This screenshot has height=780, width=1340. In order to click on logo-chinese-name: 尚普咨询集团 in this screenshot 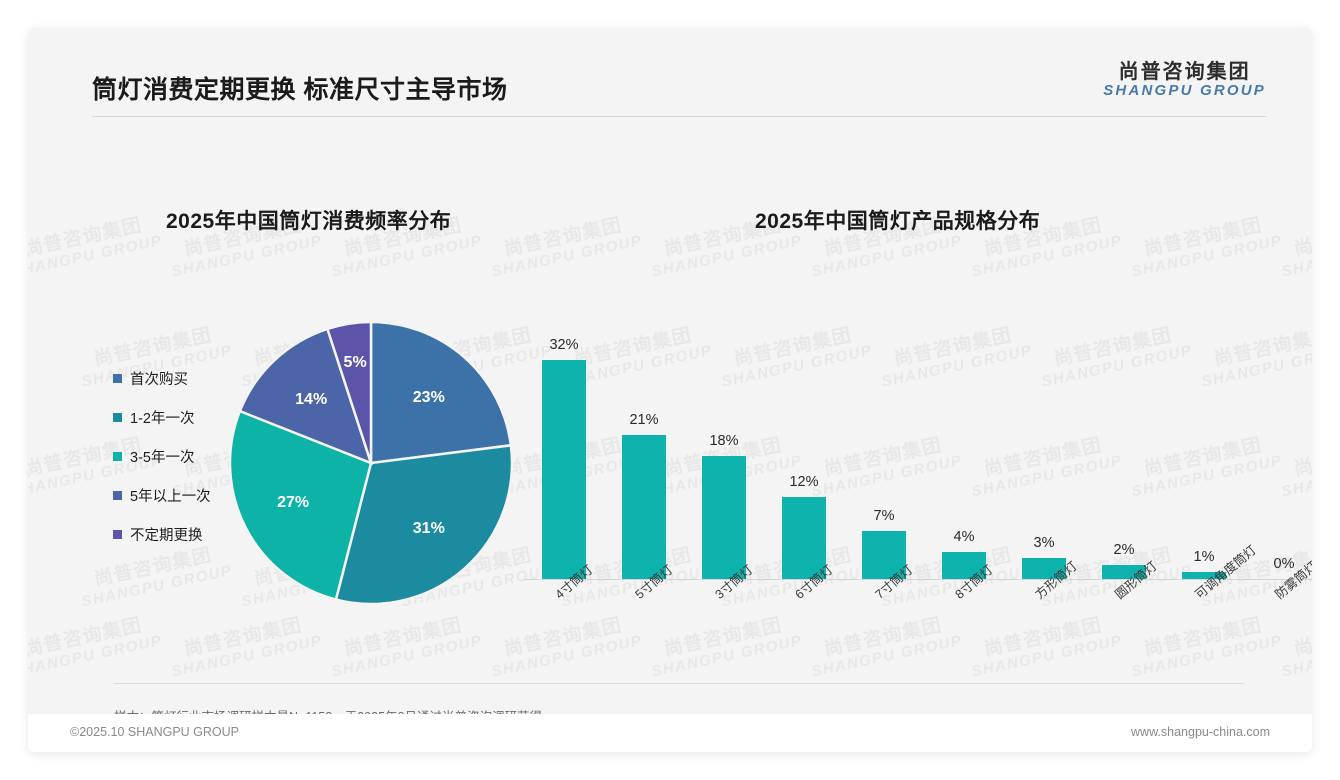, I will do `click(1184, 72)`.